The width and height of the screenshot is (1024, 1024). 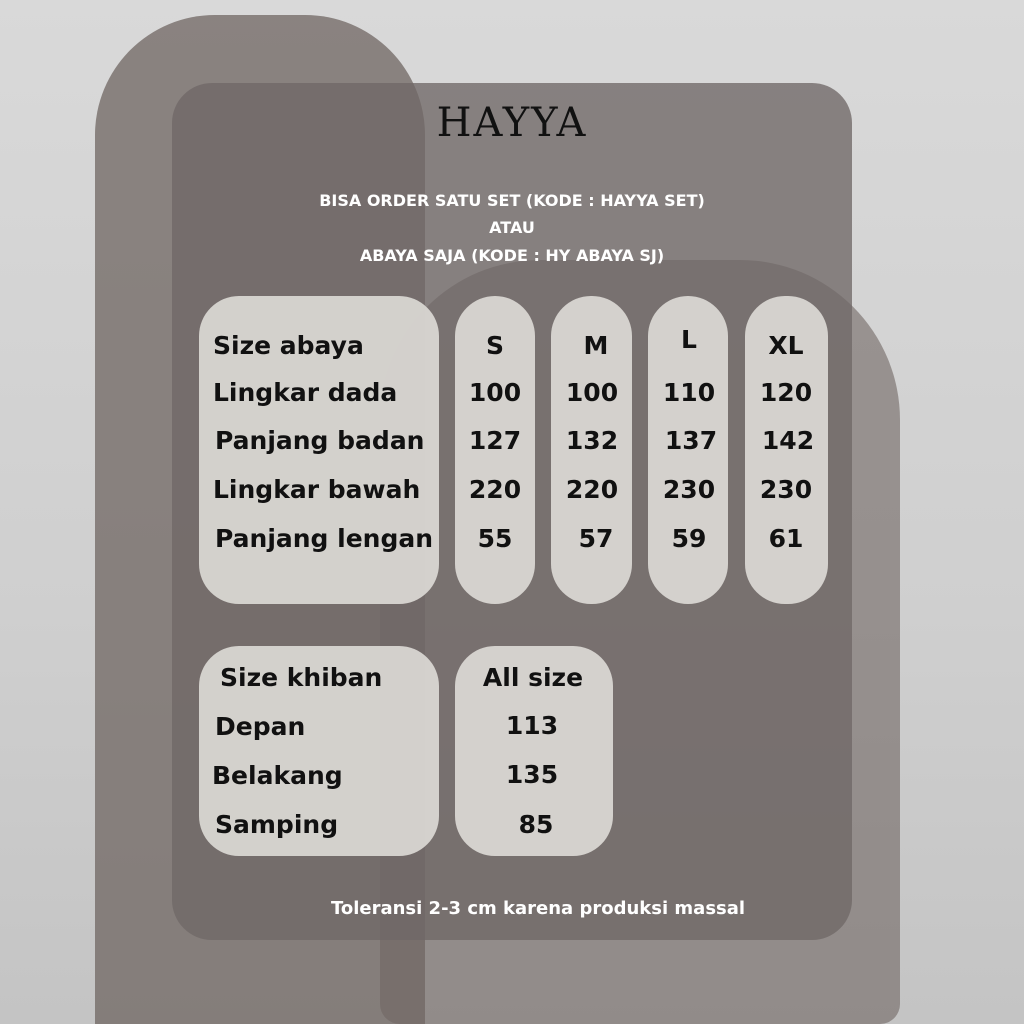 What do you see at coordinates (277, 775) in the screenshot?
I see `row-label: Belakang` at bounding box center [277, 775].